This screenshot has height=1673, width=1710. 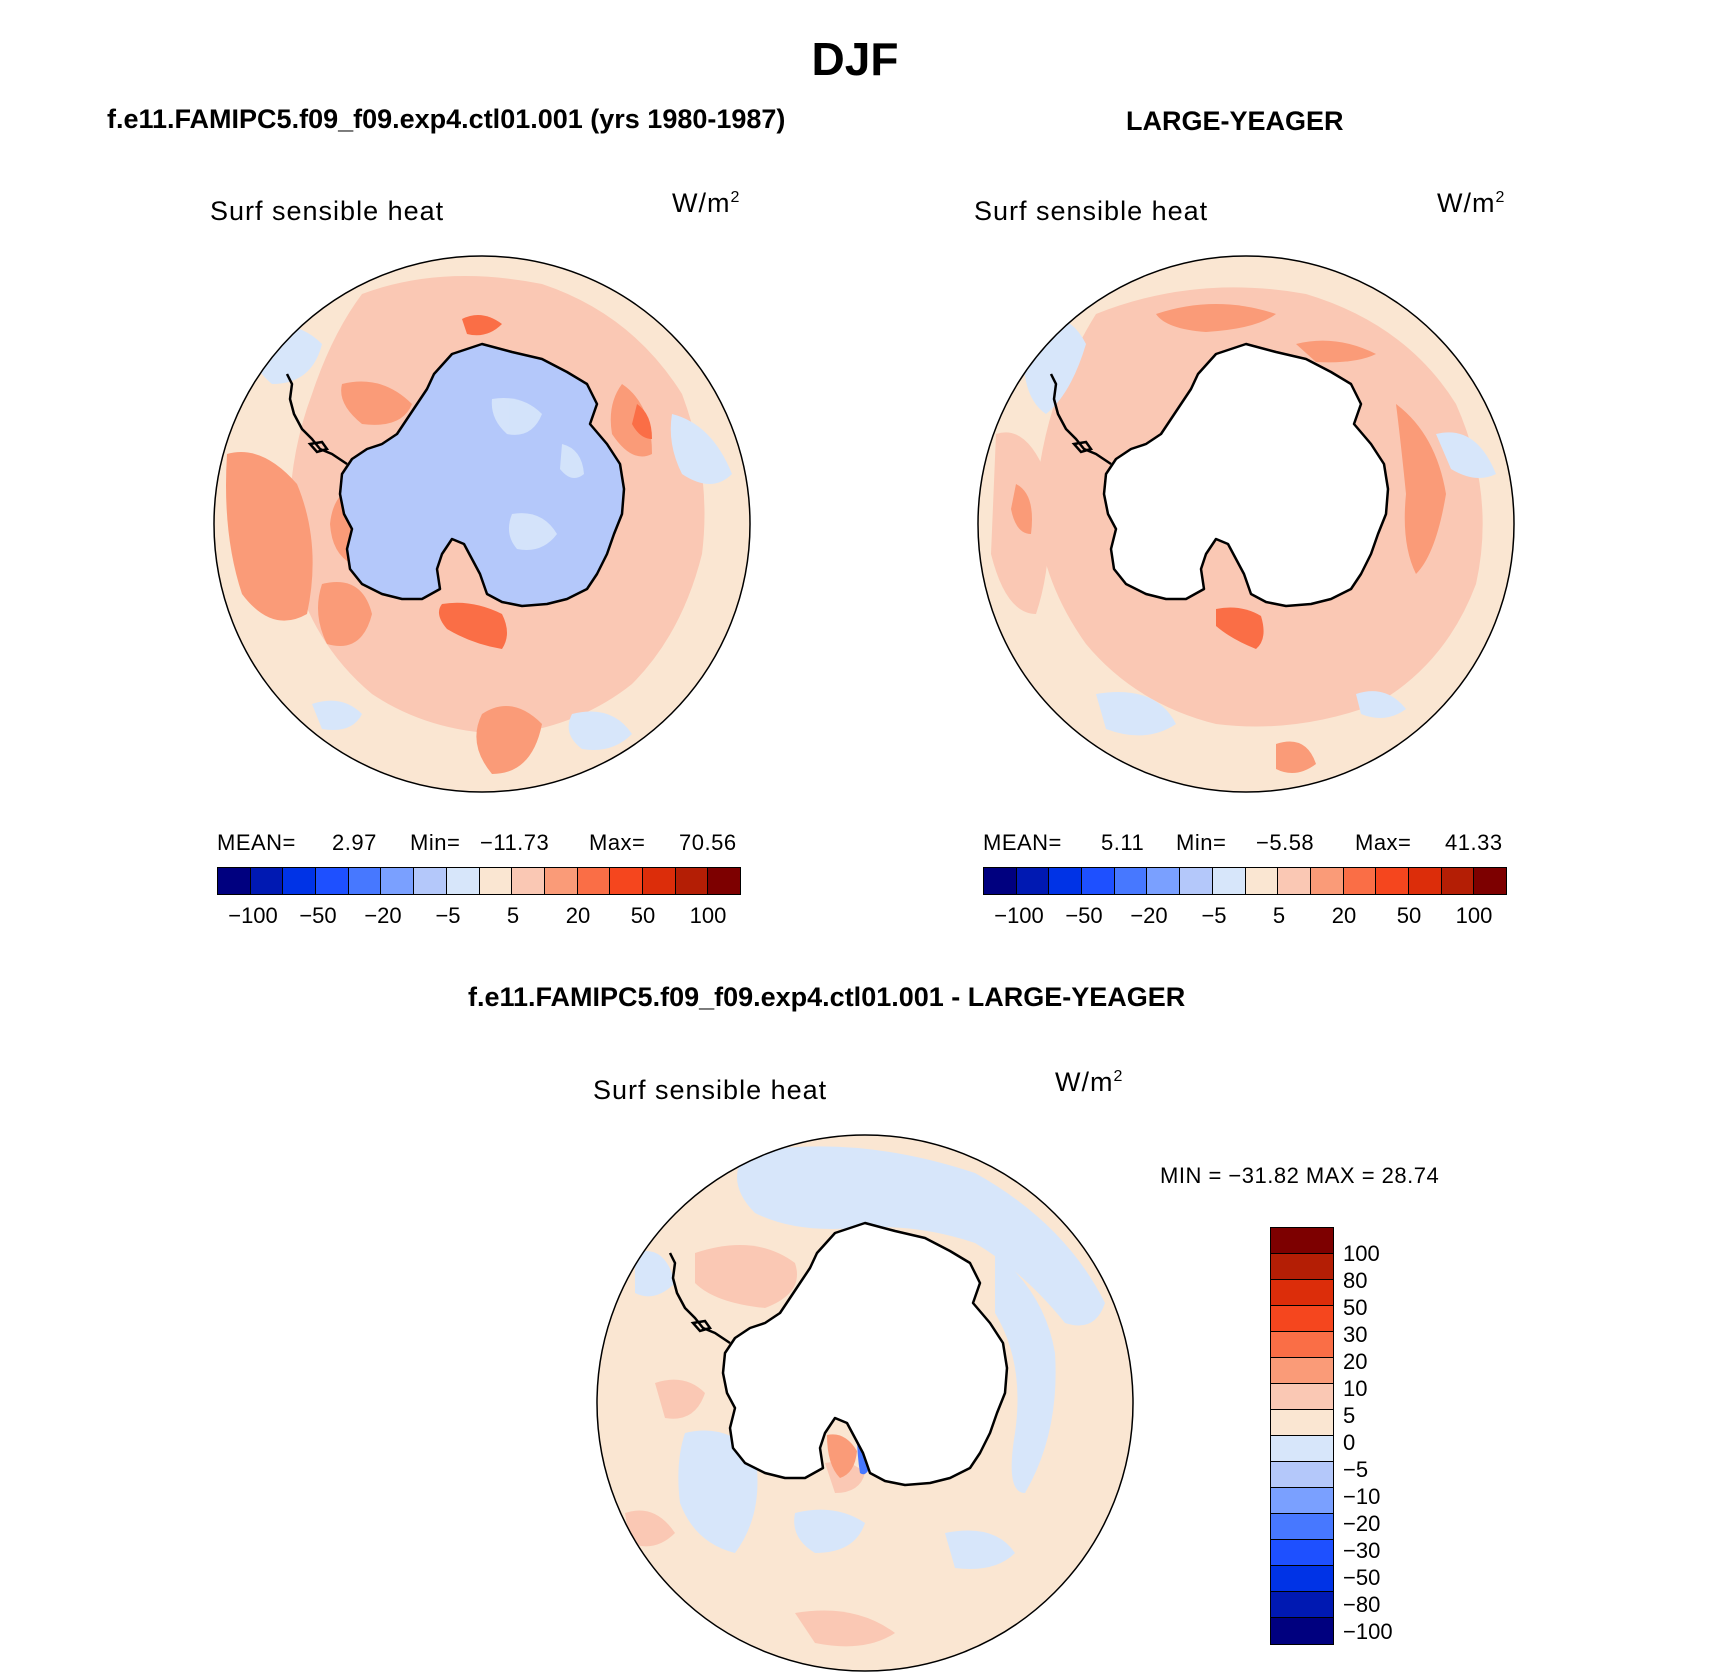 I want to click on panel-3-colorbar, so click(x=1302, y=1436).